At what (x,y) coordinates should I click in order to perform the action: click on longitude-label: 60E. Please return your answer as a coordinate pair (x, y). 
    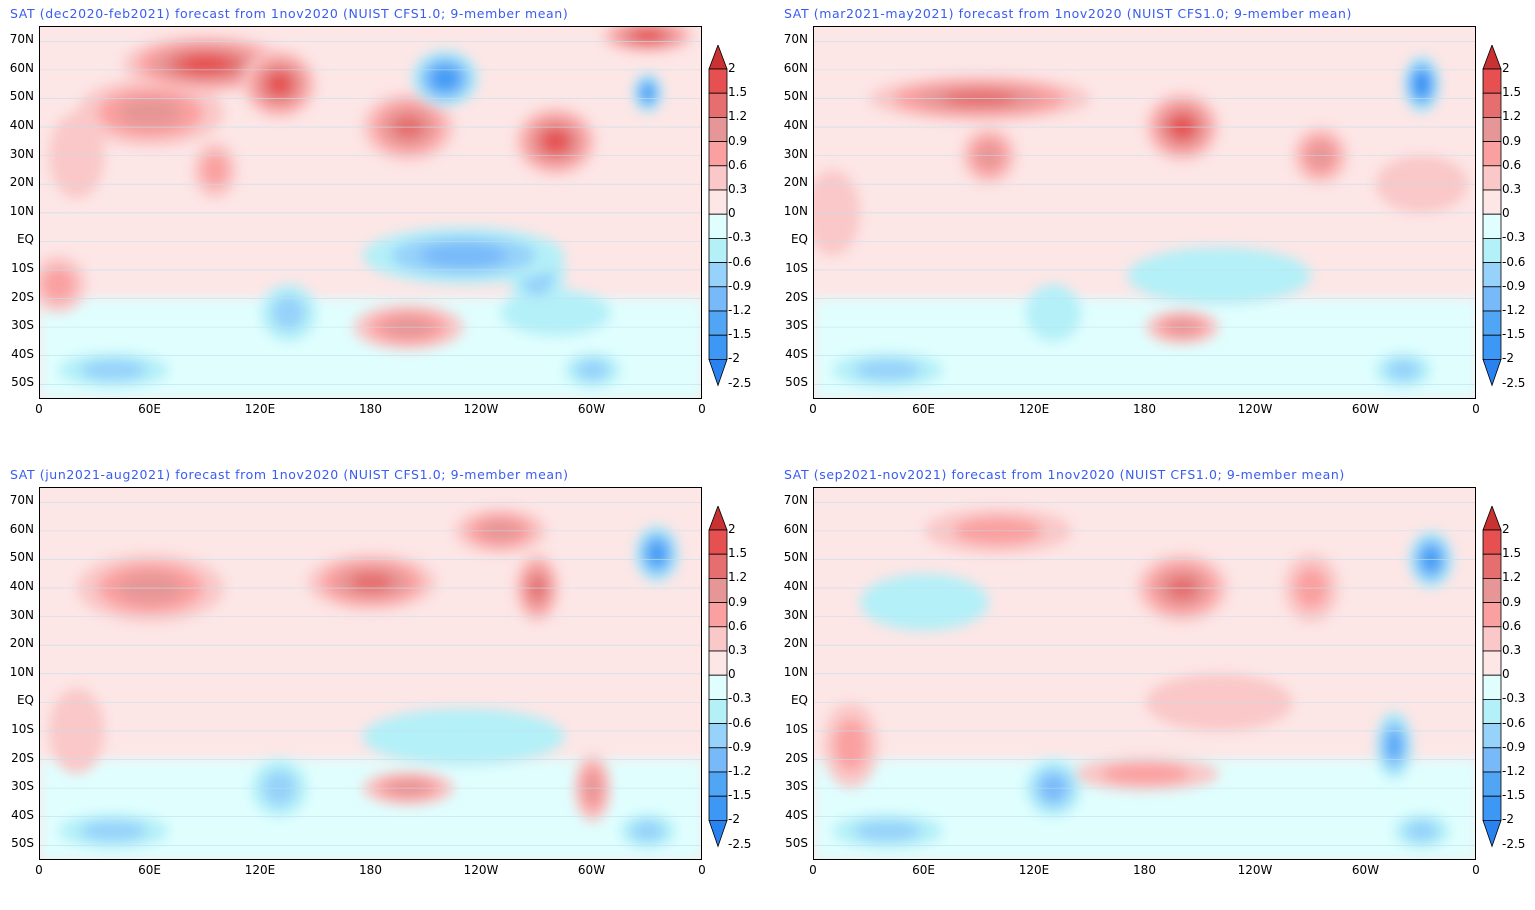
    Looking at the image, I should click on (149, 870).